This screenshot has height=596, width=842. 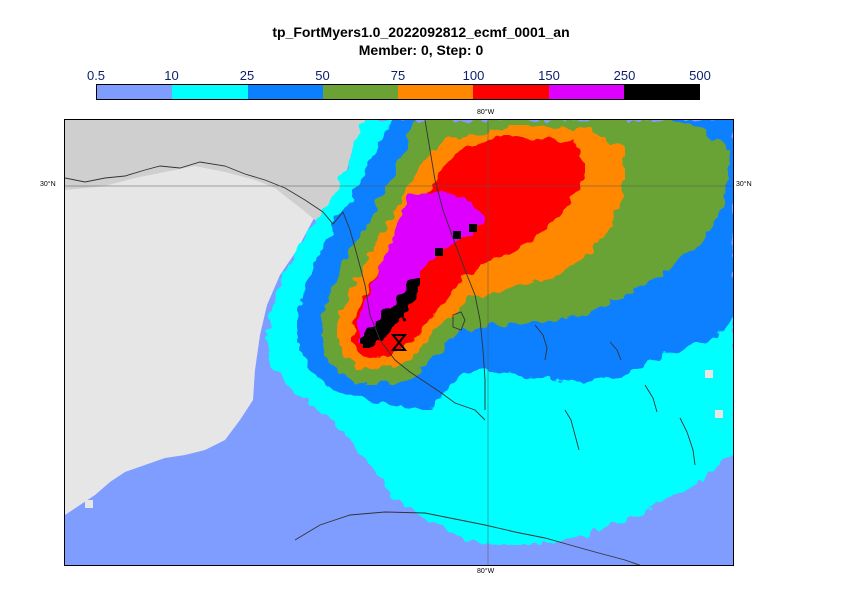 What do you see at coordinates (390, 313) in the screenshot?
I see `precip-band-black` at bounding box center [390, 313].